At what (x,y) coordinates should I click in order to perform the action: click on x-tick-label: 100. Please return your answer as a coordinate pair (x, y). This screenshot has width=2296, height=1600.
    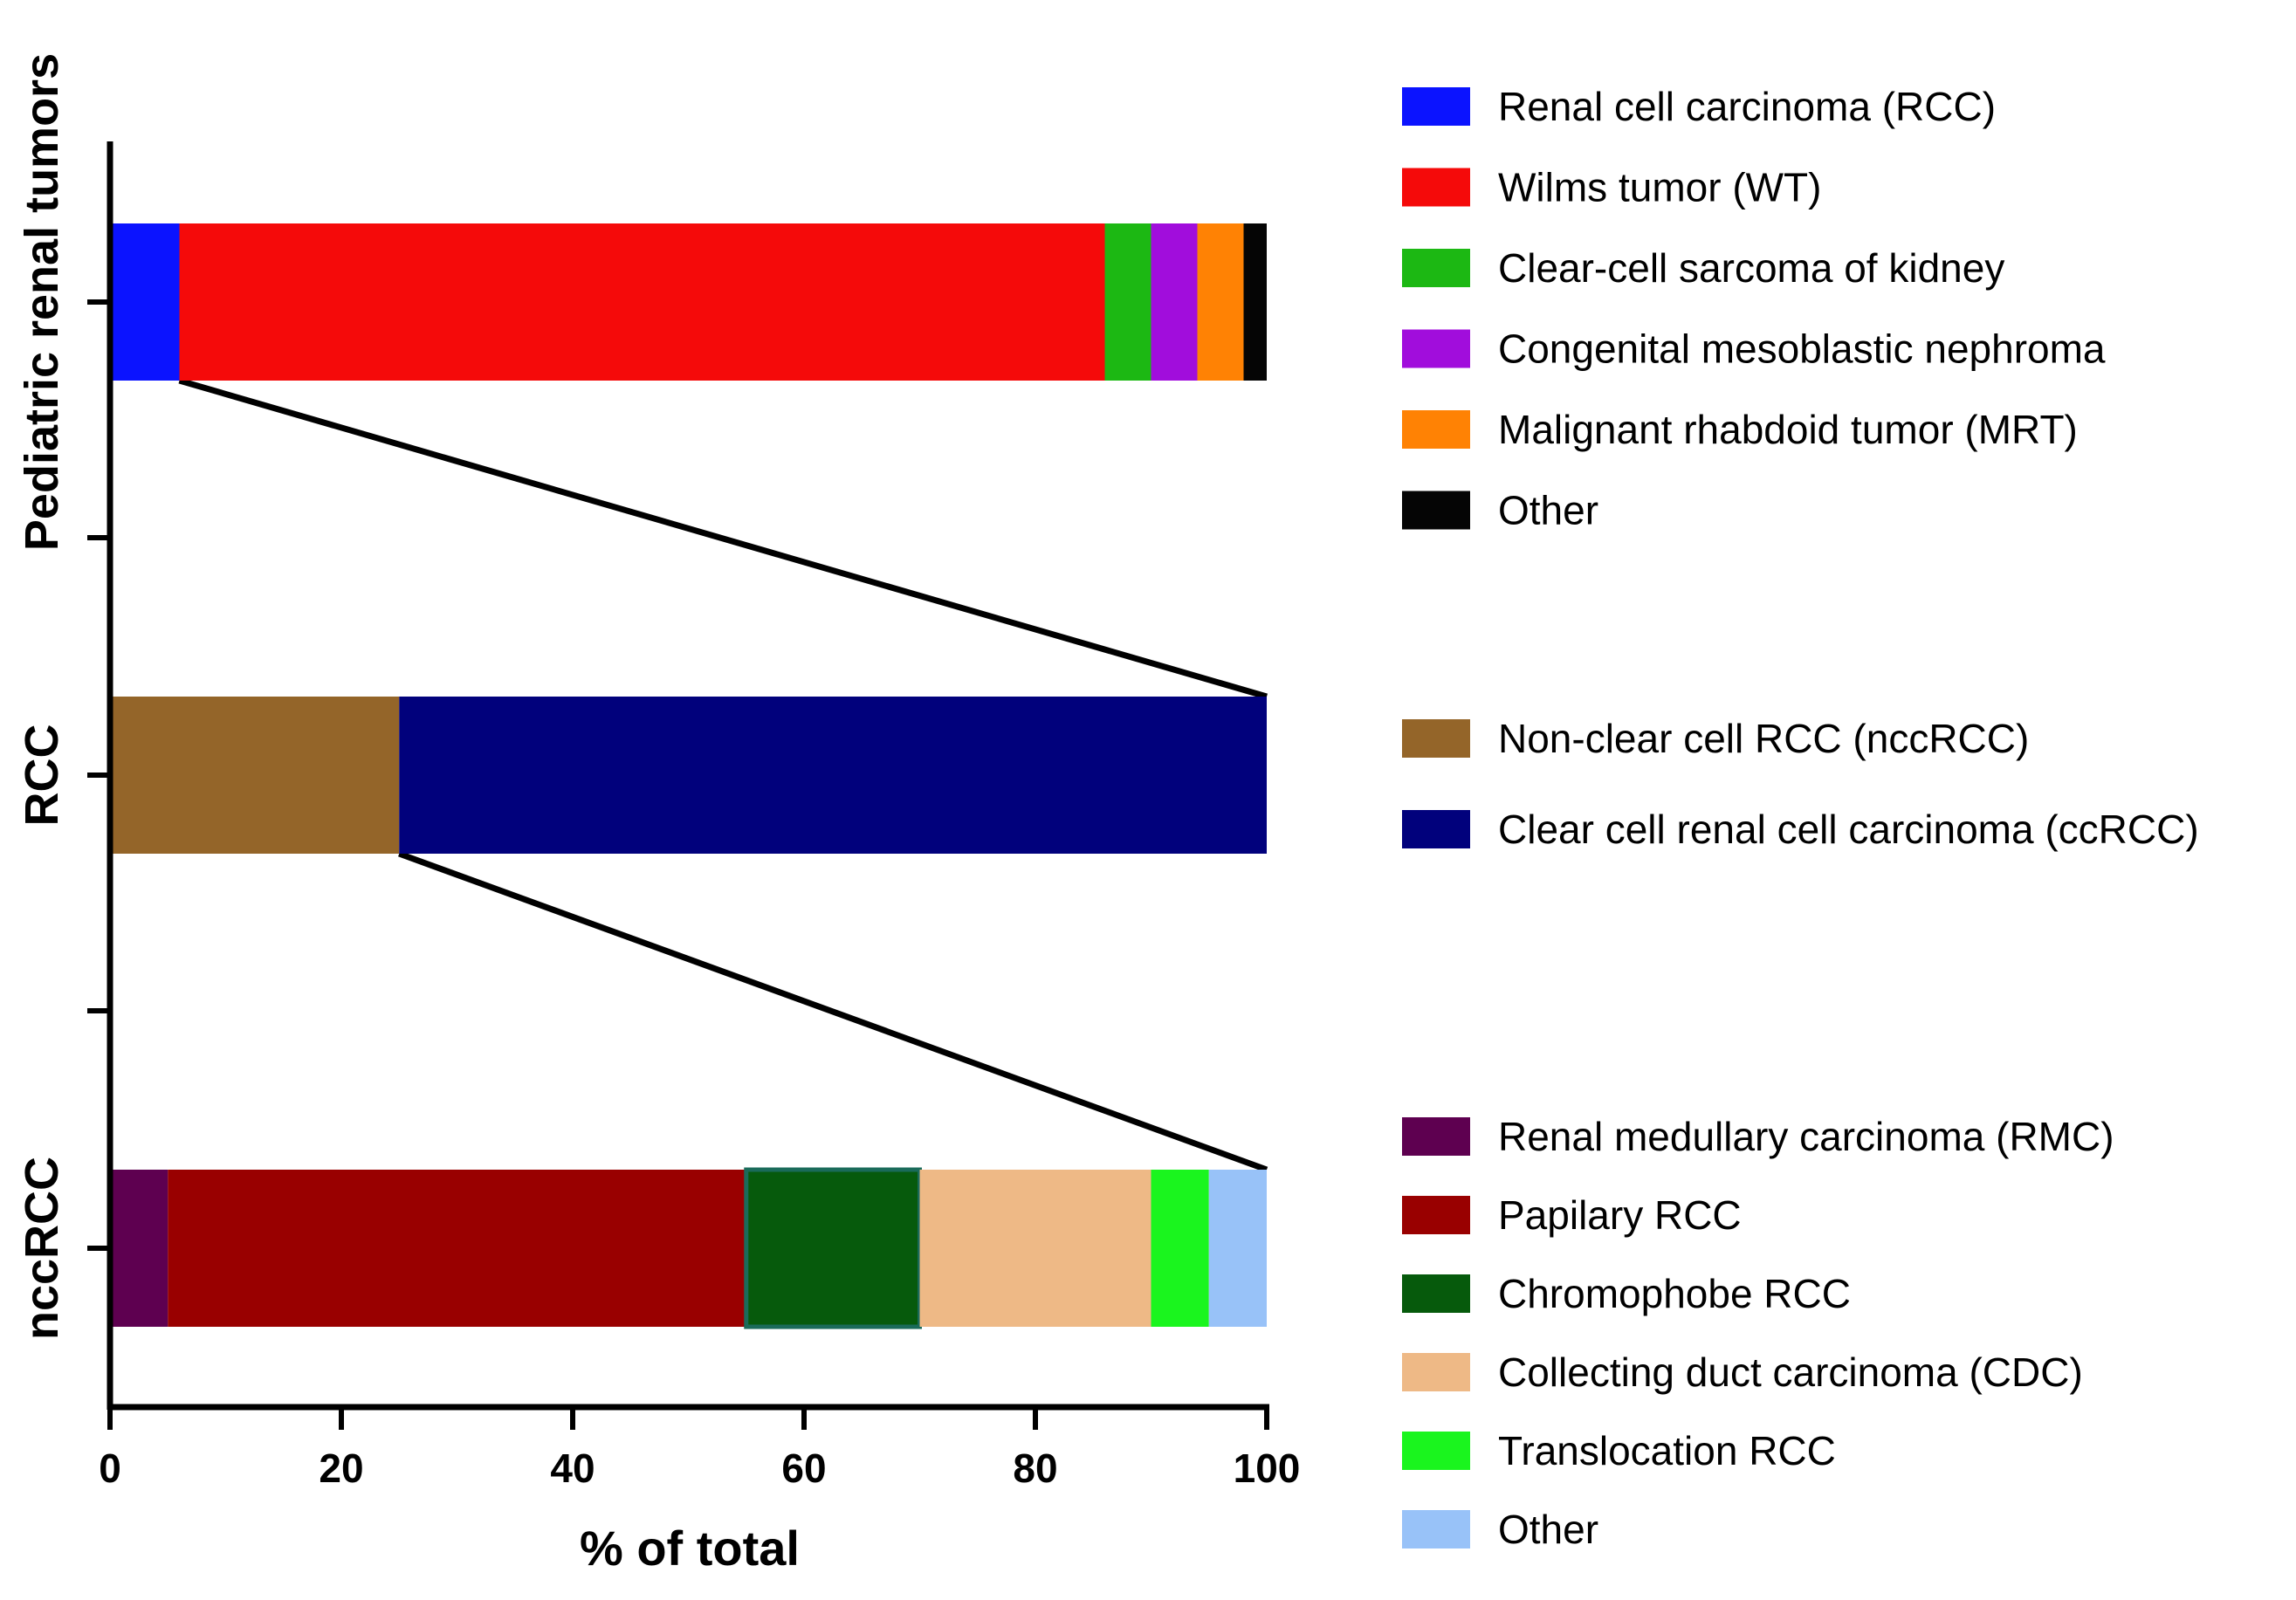
    Looking at the image, I should click on (1267, 1468).